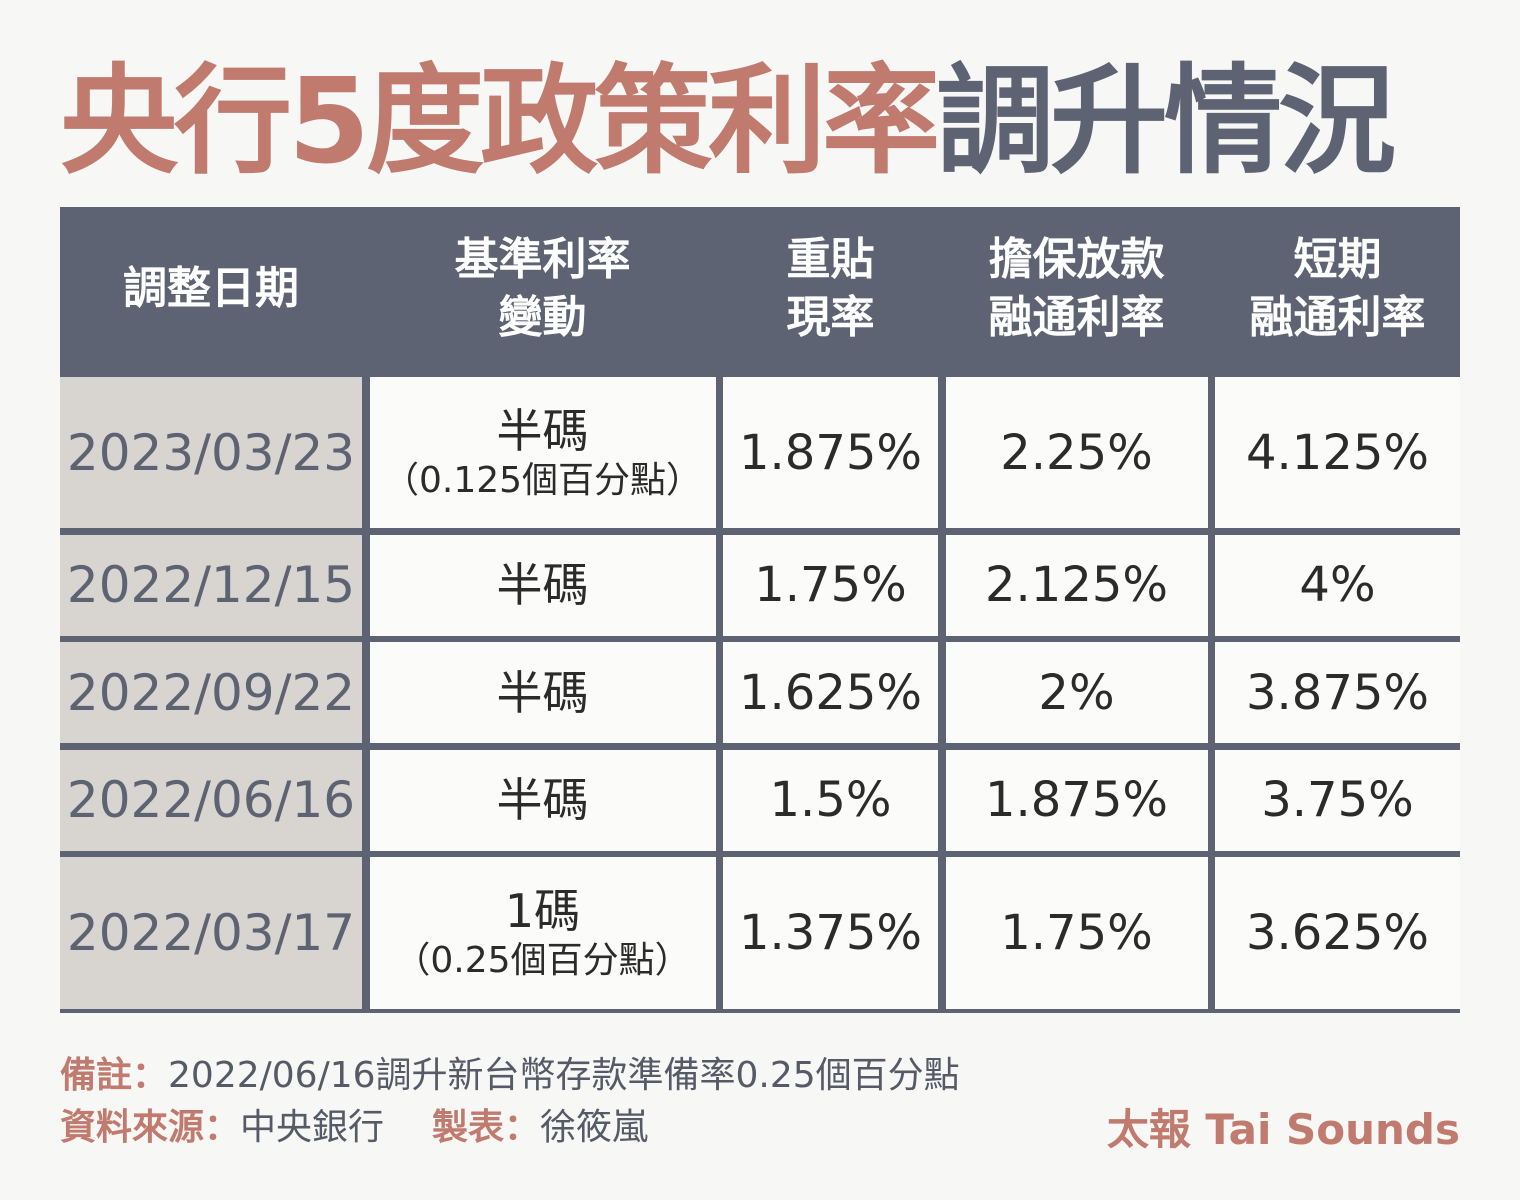  What do you see at coordinates (1337, 585) in the screenshot?
I see `short-term-cell: 4%` at bounding box center [1337, 585].